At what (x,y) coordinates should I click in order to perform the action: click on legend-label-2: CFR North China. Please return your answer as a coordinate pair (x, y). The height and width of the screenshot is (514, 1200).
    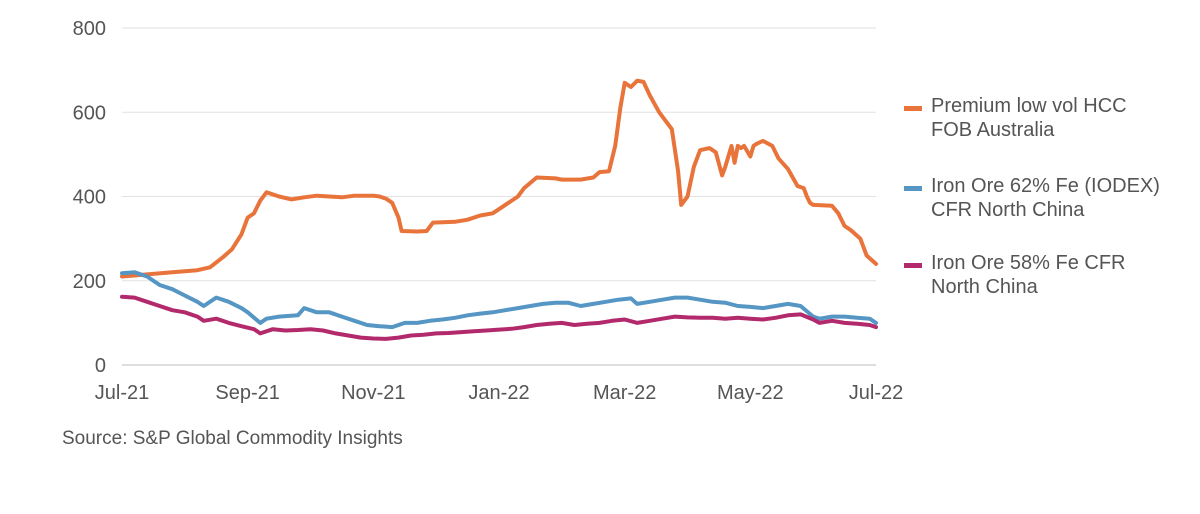
    Looking at the image, I should click on (1008, 210).